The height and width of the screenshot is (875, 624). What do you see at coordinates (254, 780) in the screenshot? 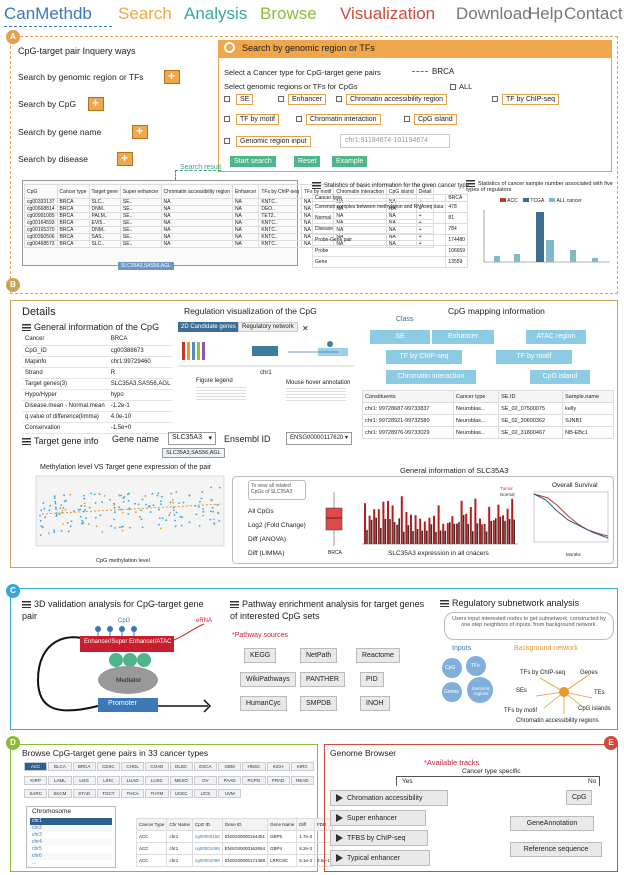
I see `cancer-type-cell: PCPG` at bounding box center [254, 780].